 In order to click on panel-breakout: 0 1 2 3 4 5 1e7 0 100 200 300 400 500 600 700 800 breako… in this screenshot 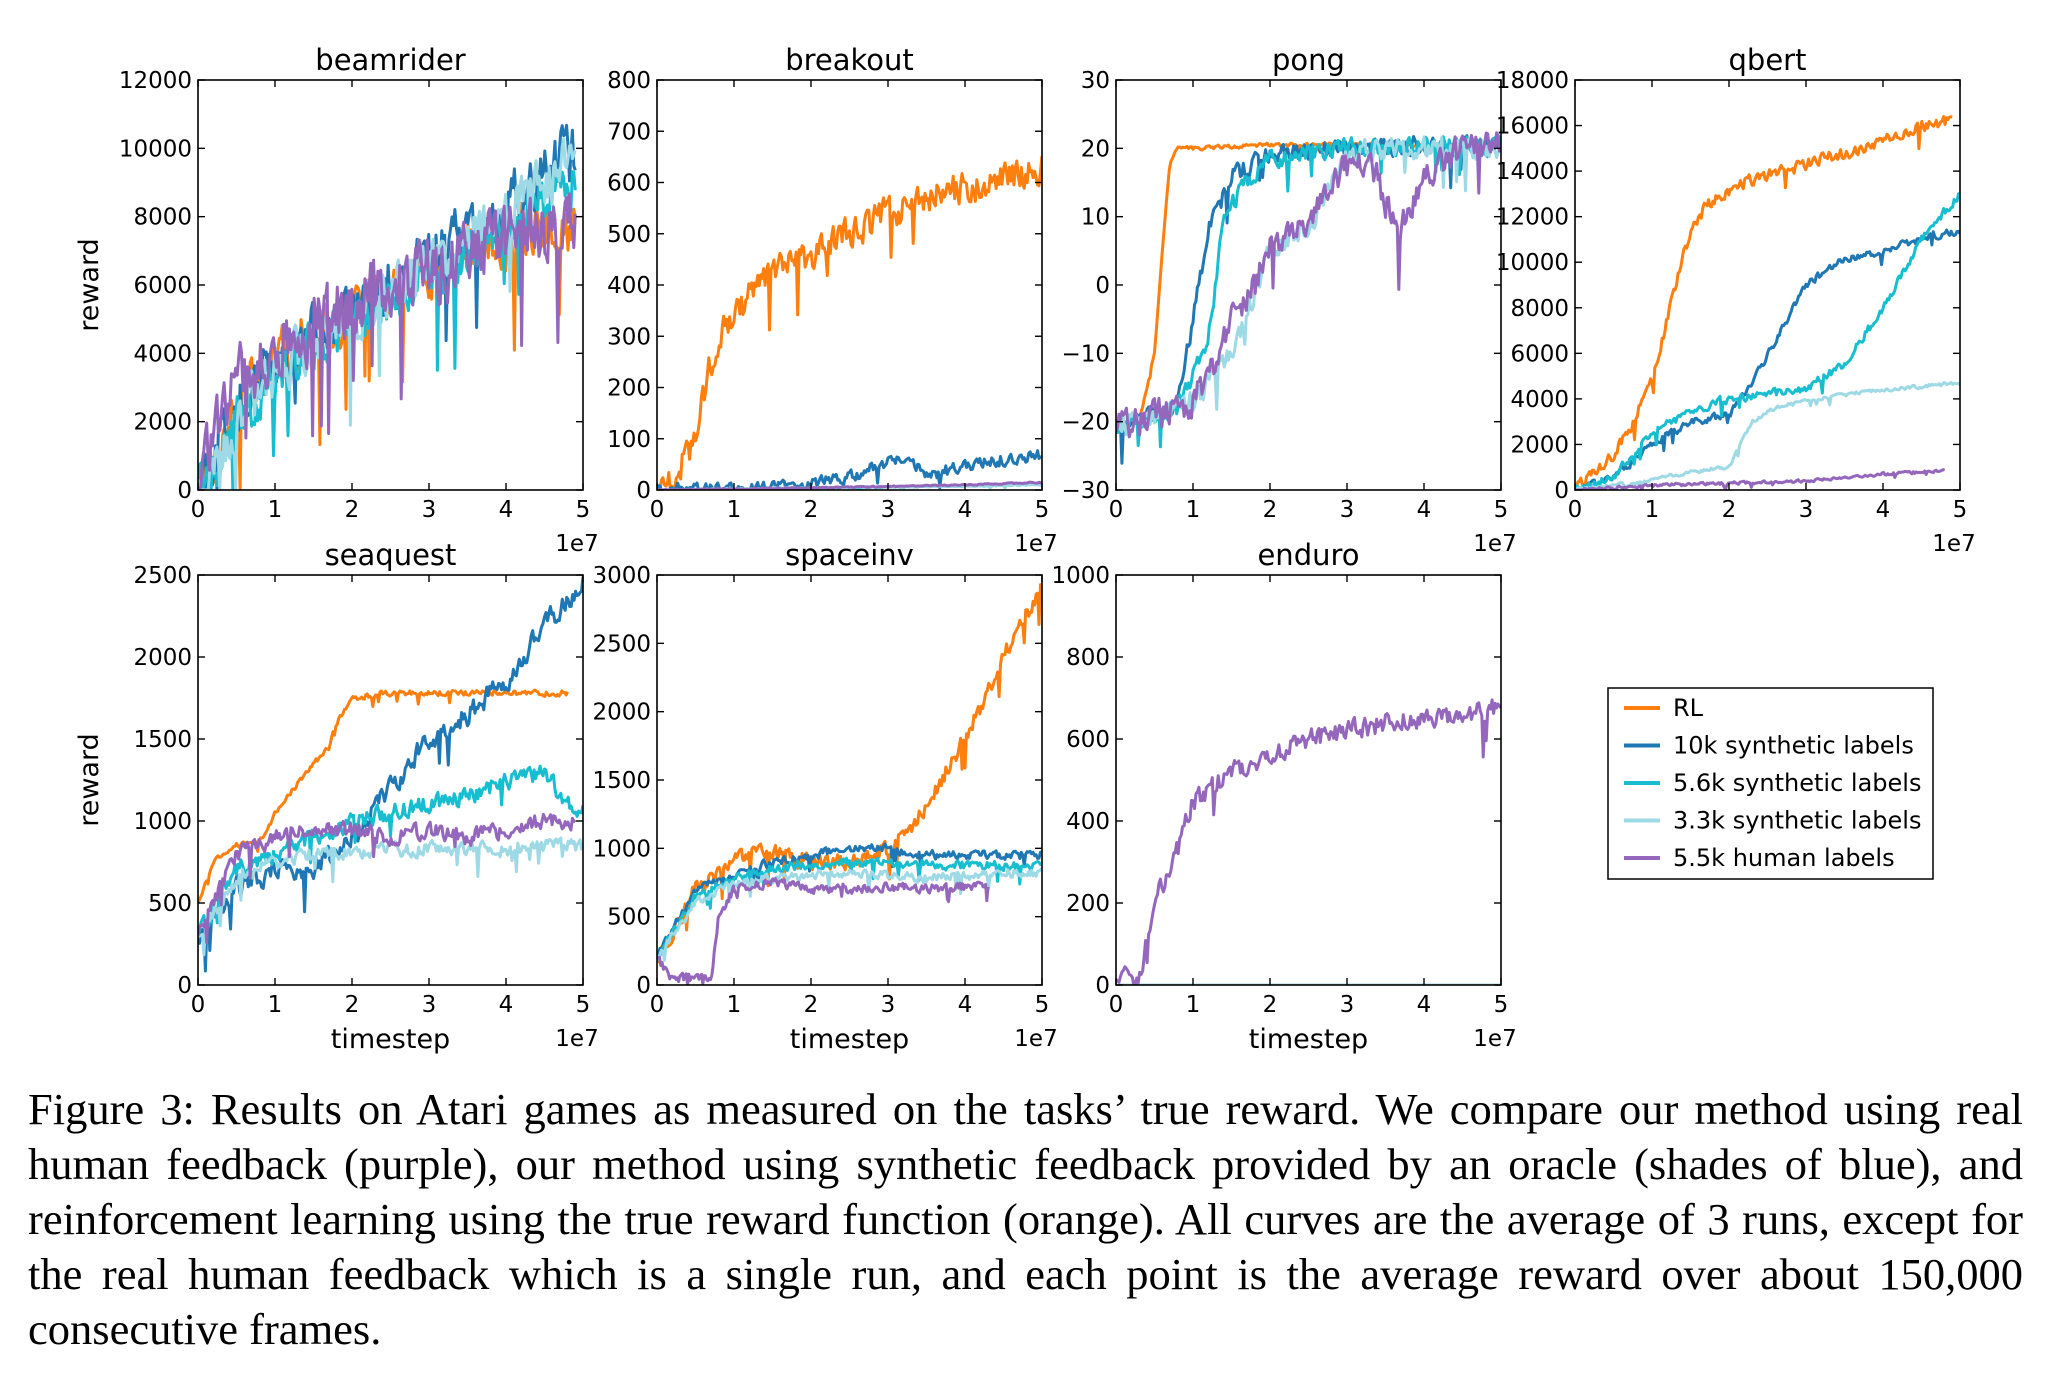, I will do `click(832, 300)`.